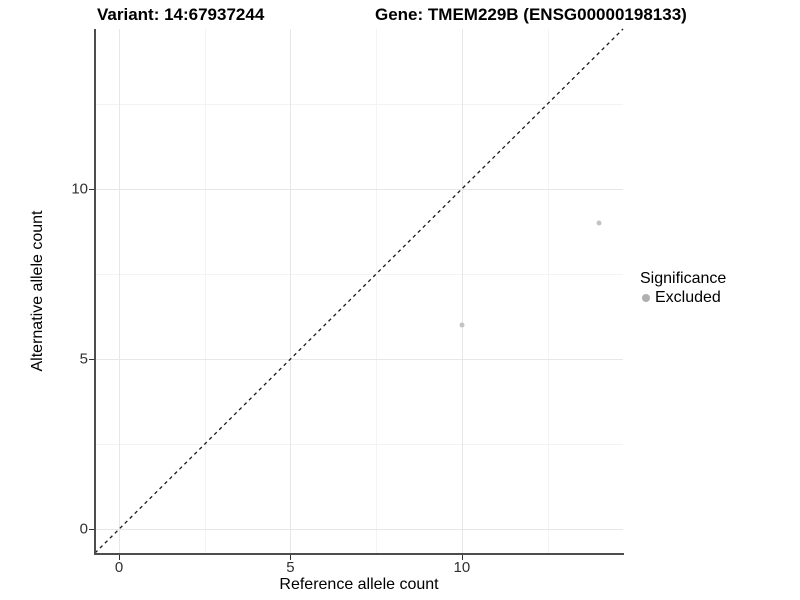  I want to click on x-axis-label: Reference allele count, so click(359, 584).